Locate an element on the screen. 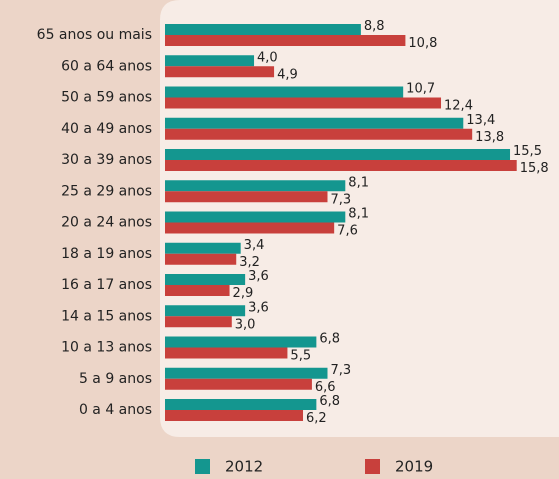 The image size is (559, 479). value-label: 3,4 is located at coordinates (254, 245).